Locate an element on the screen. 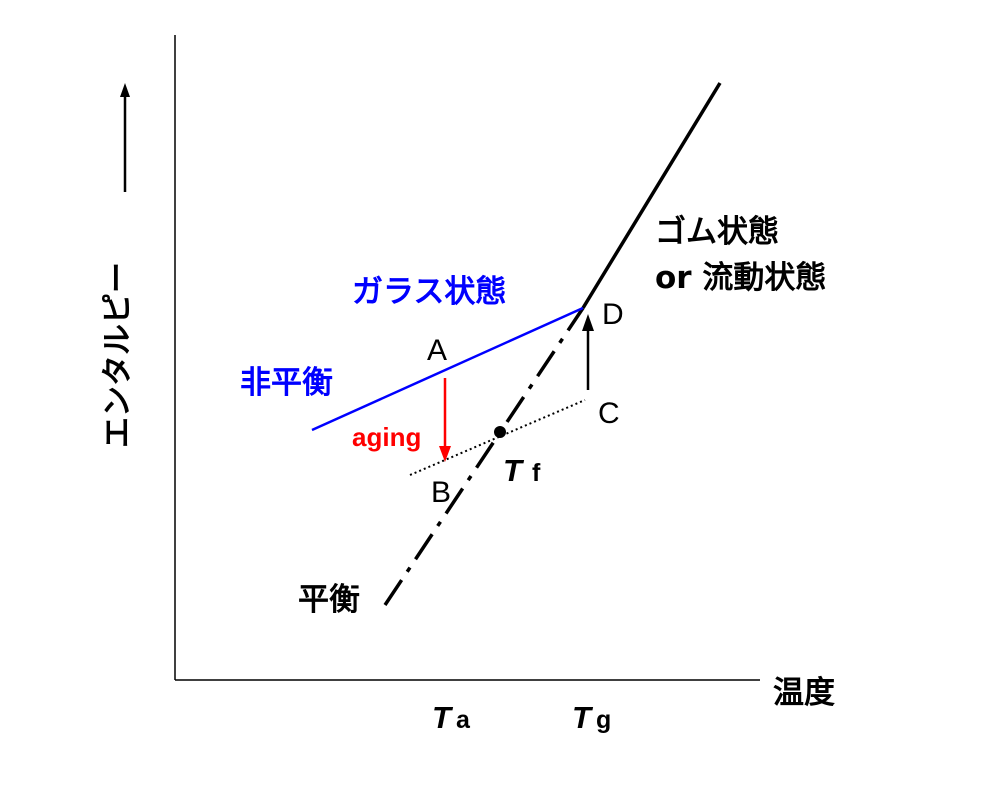  glass-state-label: ガラス状態 is located at coordinates (429, 292).